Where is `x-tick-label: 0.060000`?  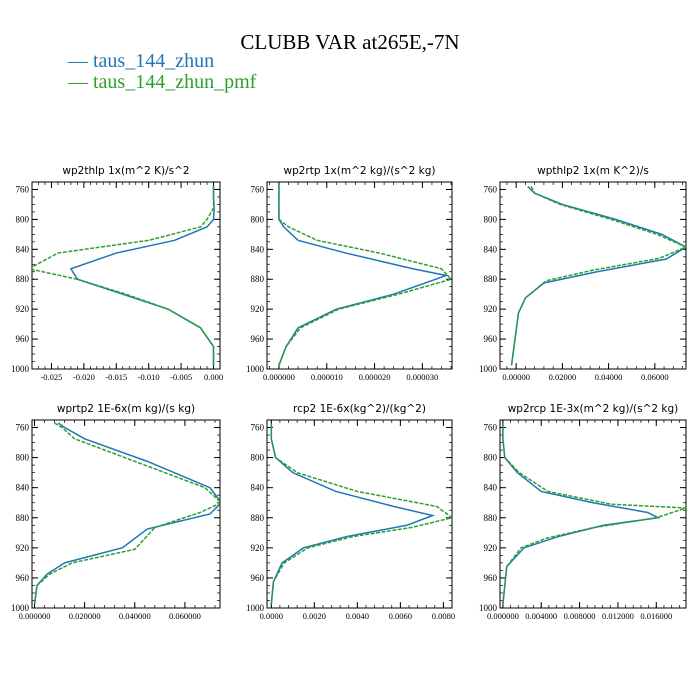
x-tick-label: 0.060000 is located at coordinates (185, 616).